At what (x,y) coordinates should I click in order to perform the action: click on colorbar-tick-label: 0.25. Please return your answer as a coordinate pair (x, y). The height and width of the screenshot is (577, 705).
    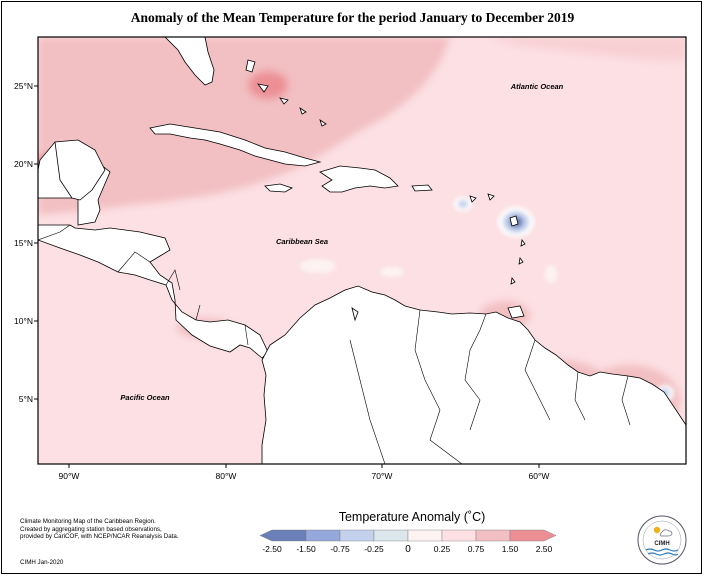
    Looking at the image, I should click on (442, 549).